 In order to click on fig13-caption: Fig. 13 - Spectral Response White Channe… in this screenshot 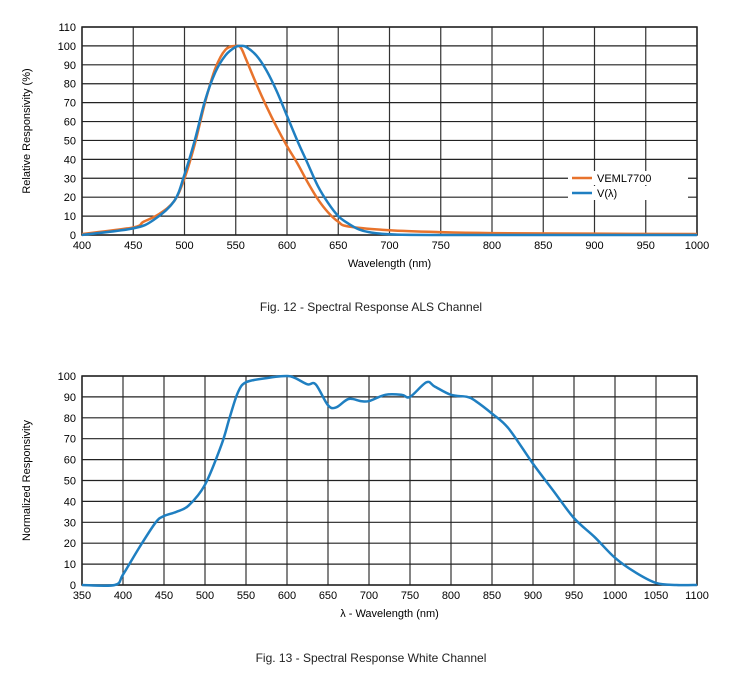, I will do `click(371, 658)`.